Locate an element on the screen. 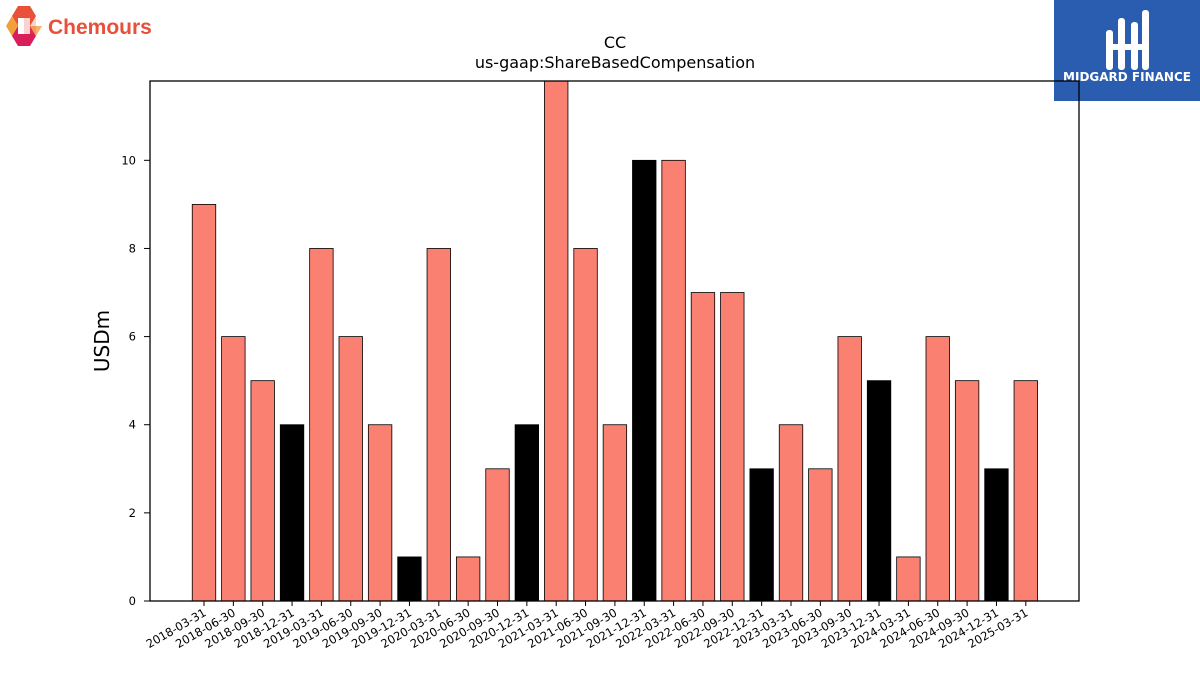 The height and width of the screenshot is (675, 1200). brand-logo-text: MIDGARD FINANCE is located at coordinates (1127, 77).